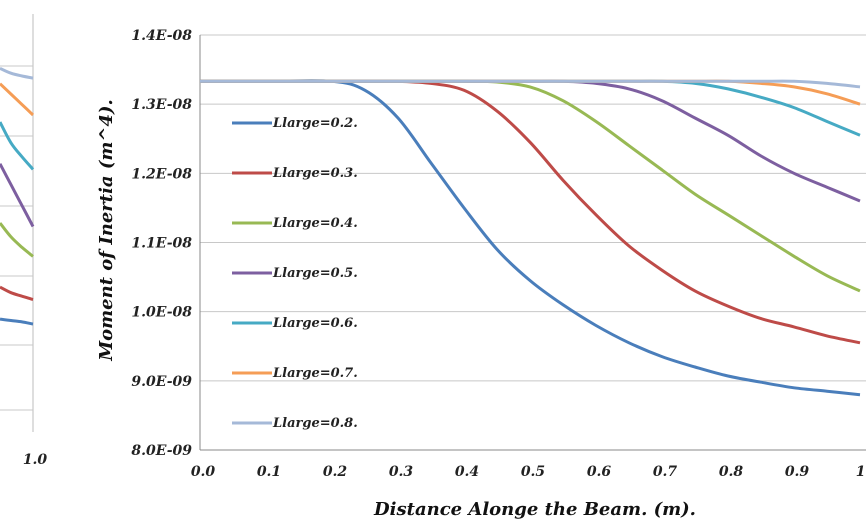 The width and height of the screenshot is (866, 522). Describe the element at coordinates (731, 472) in the screenshot. I see `x-tick-label: 0.8` at that location.